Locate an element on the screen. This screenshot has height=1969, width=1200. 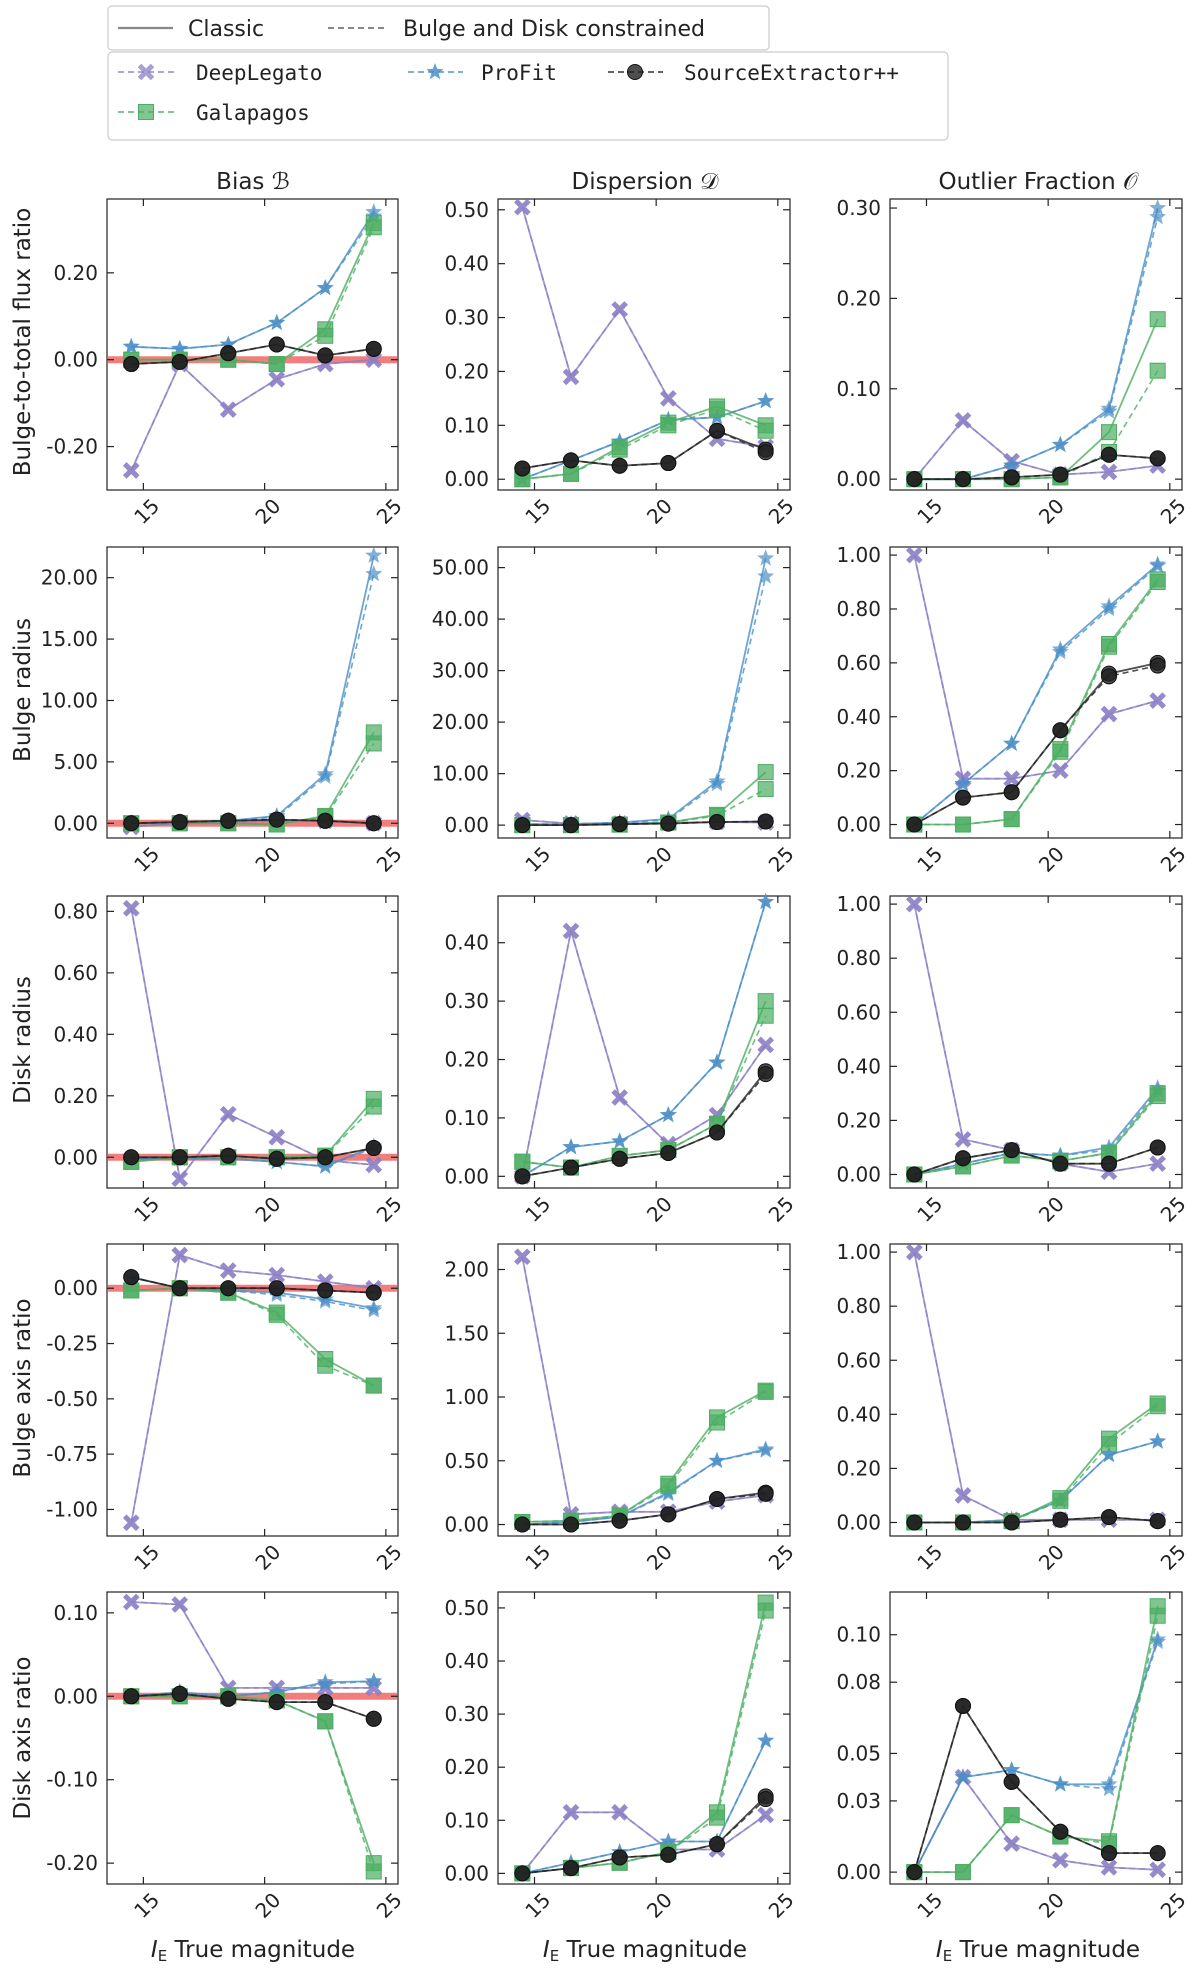
y-tick-label: 1.00 is located at coordinates (858, 1252).